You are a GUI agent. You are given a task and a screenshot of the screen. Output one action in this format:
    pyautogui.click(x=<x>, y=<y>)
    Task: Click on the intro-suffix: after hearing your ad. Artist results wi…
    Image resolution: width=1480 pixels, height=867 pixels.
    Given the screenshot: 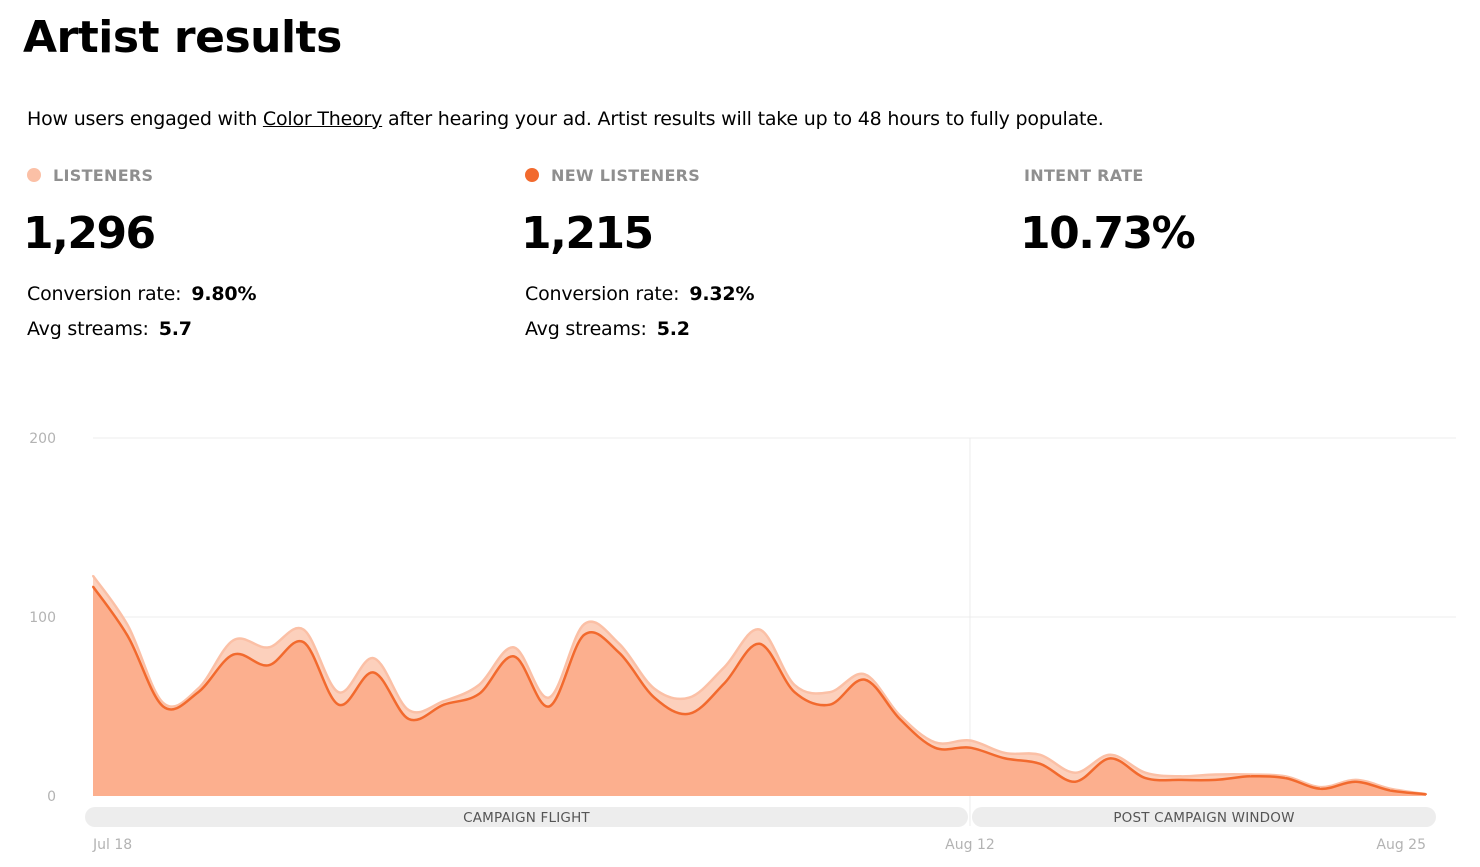 What is the action you would take?
    pyautogui.click(x=743, y=119)
    